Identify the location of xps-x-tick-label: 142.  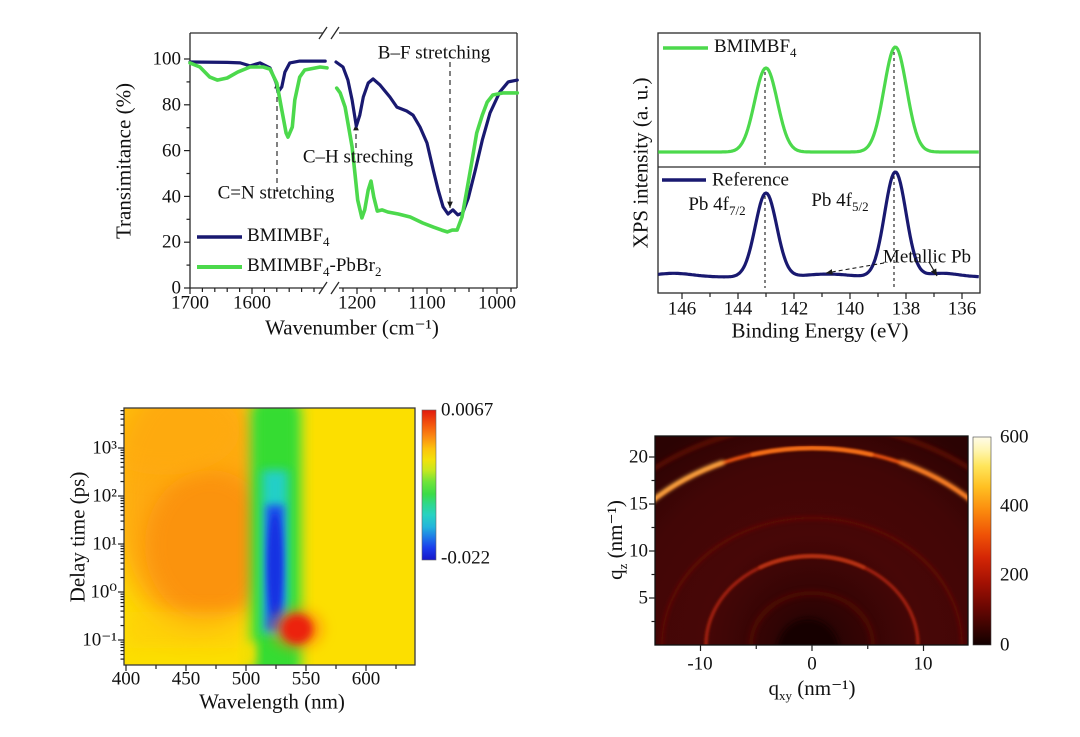
(794, 309).